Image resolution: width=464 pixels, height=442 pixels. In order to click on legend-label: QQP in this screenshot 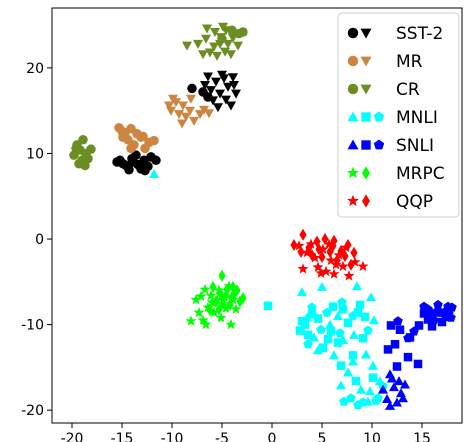, I will do `click(414, 202)`.